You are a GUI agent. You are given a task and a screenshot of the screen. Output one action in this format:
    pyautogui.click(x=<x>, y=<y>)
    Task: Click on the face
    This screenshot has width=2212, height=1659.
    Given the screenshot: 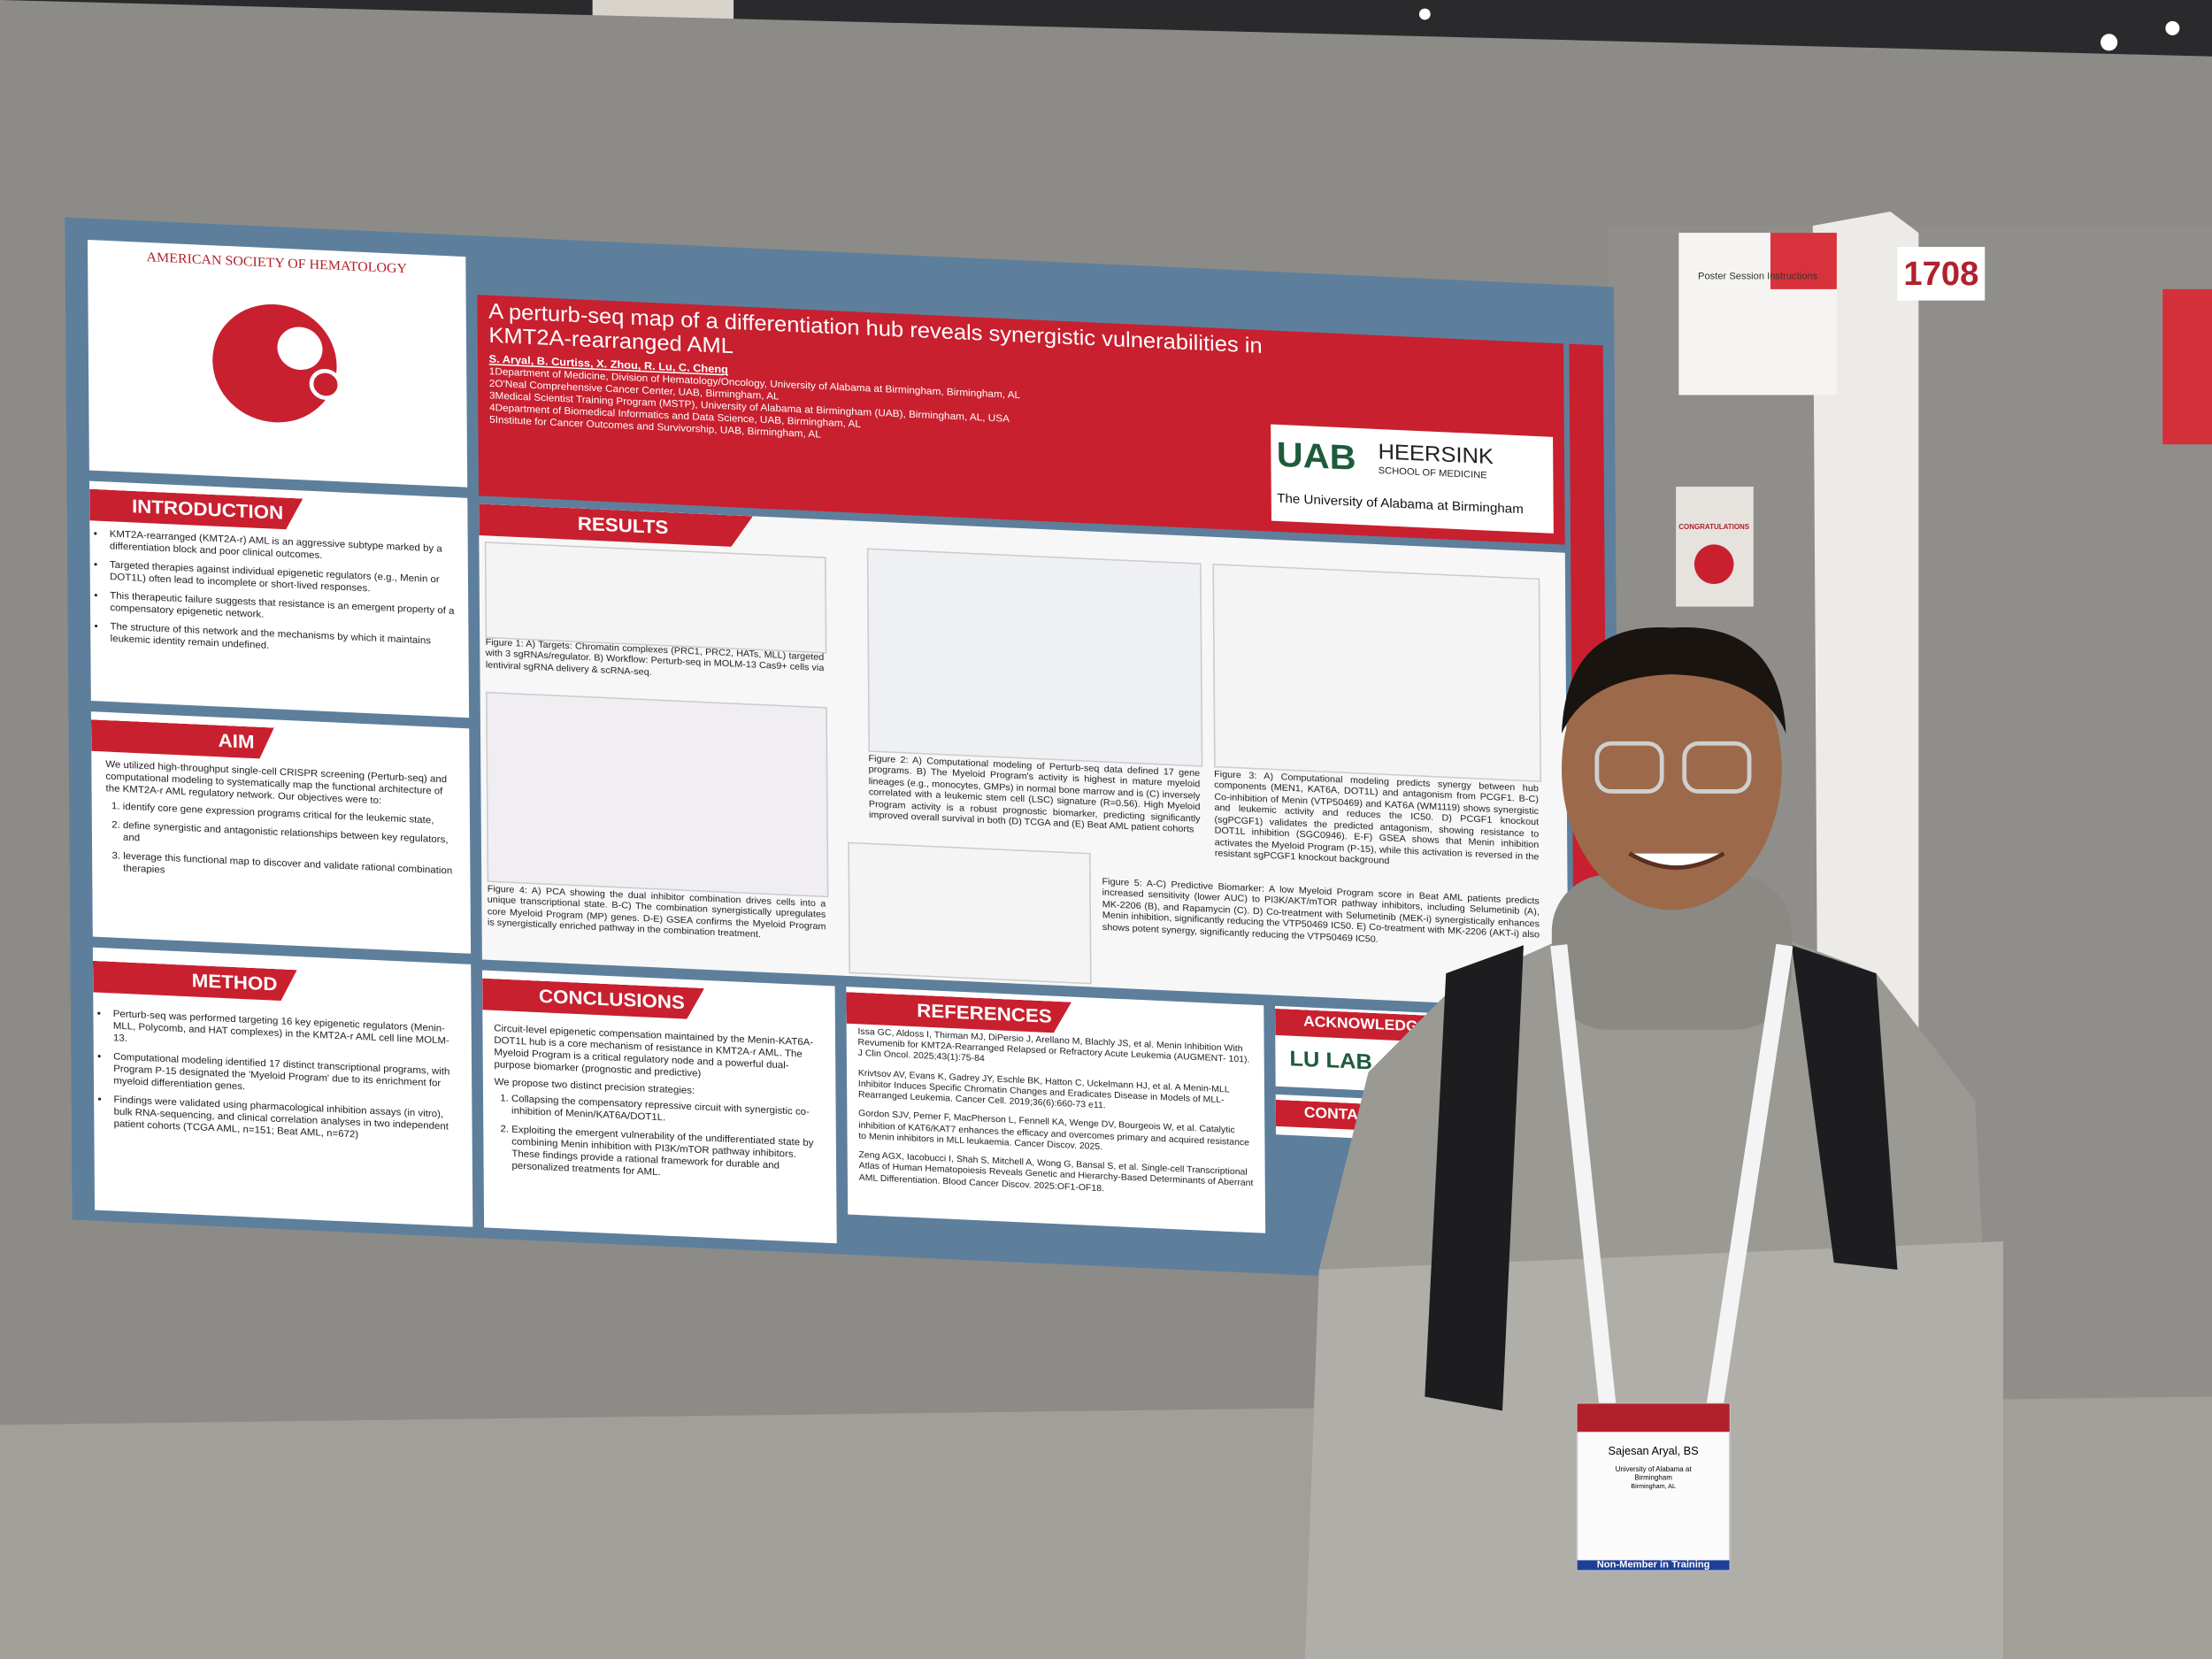 What is the action you would take?
    pyautogui.click(x=1672, y=769)
    